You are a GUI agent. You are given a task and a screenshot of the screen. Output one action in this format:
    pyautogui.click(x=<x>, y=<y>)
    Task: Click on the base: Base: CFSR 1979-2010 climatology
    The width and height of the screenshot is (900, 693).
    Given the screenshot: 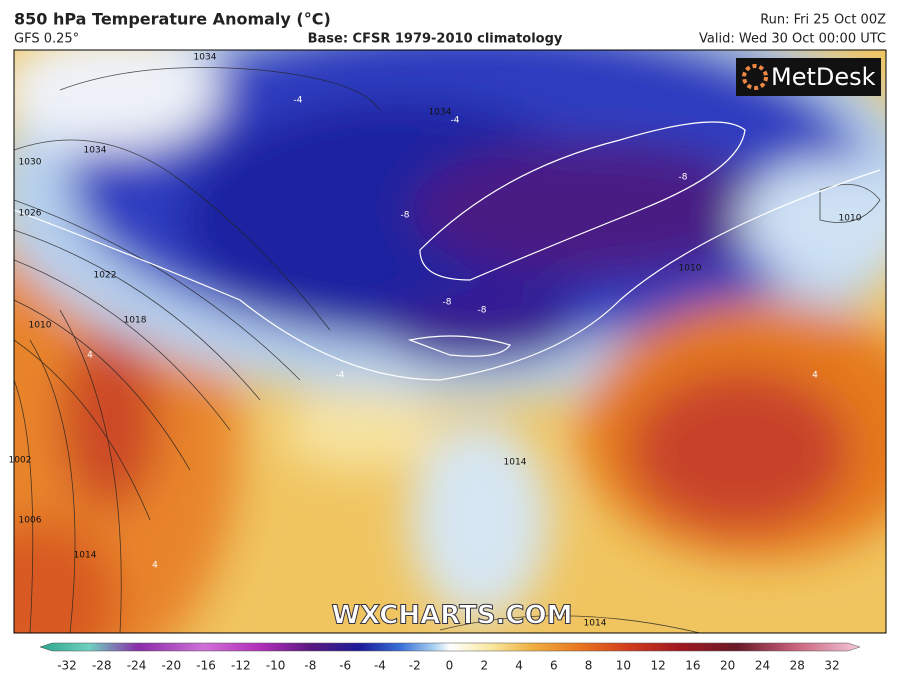 What is the action you would take?
    pyautogui.click(x=435, y=39)
    